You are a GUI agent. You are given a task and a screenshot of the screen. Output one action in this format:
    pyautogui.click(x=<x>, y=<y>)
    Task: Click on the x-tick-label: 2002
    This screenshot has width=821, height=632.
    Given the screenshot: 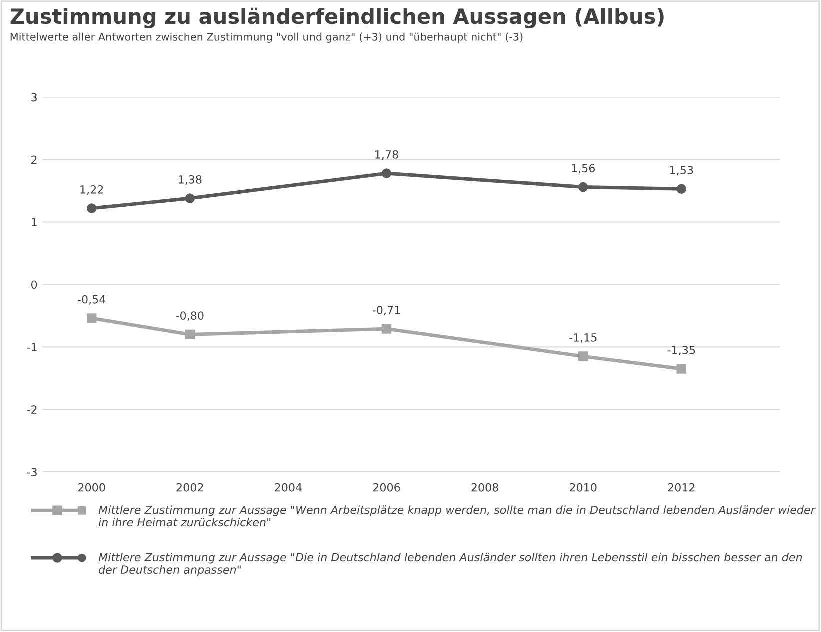 What is the action you would take?
    pyautogui.click(x=190, y=487)
    